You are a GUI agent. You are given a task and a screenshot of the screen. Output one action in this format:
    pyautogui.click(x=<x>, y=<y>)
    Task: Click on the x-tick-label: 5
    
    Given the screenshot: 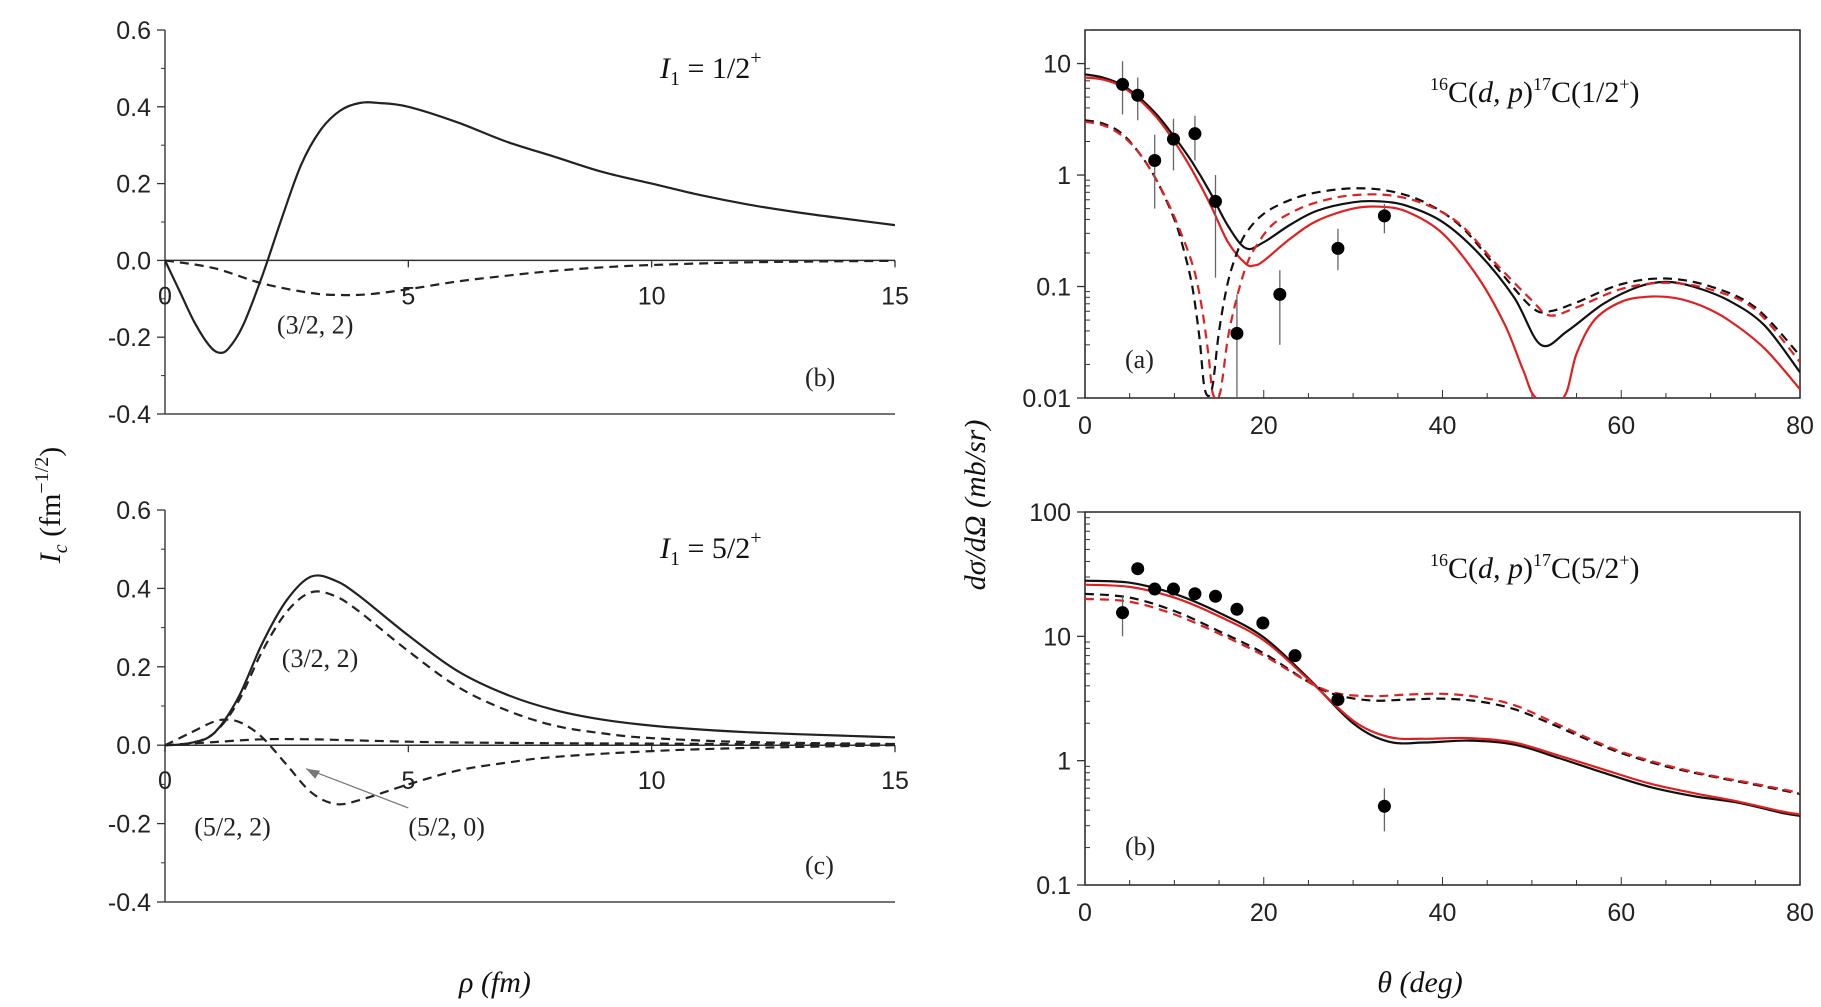 What is the action you would take?
    pyautogui.click(x=408, y=781)
    